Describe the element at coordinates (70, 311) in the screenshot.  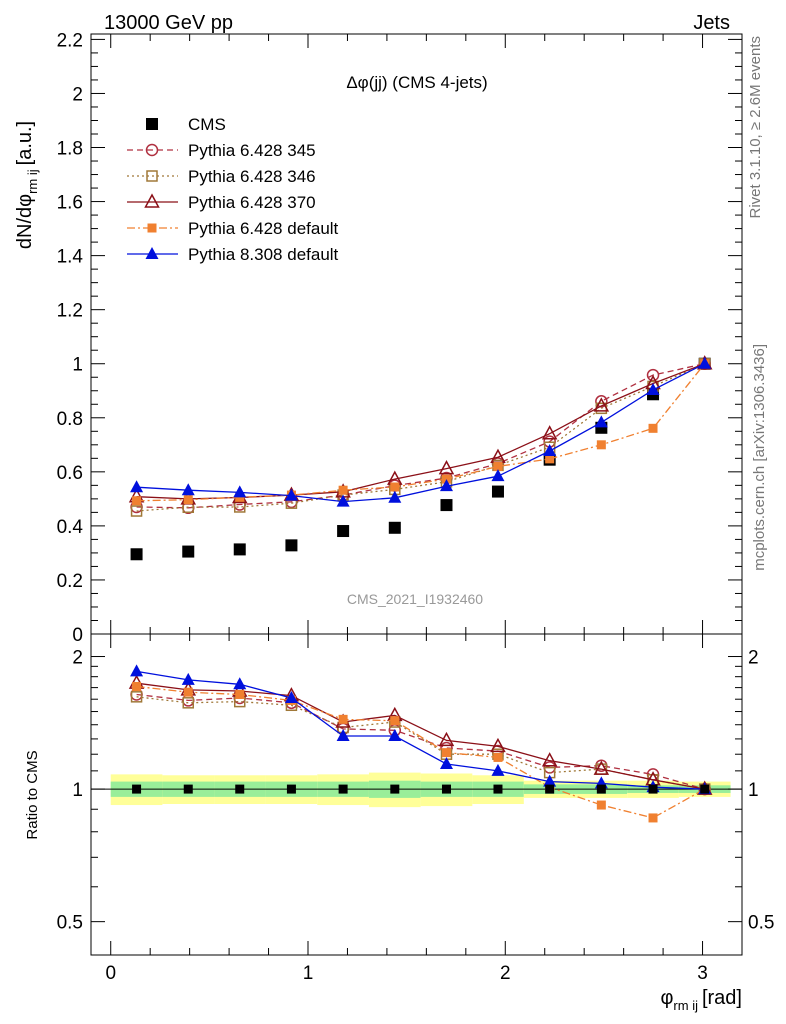
I see `main-y-tick-label: 1.2` at that location.